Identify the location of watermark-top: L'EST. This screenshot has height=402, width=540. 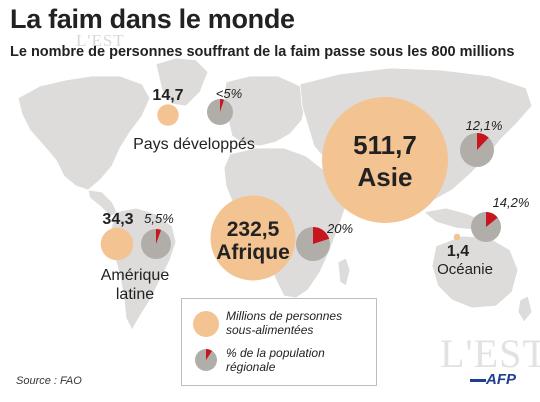
(100, 40).